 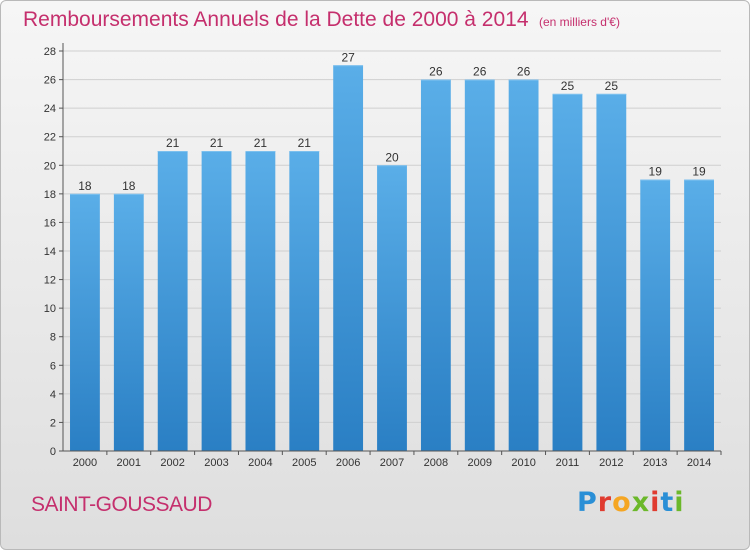 What do you see at coordinates (260, 463) in the screenshot?
I see `x-tick-label: 2004` at bounding box center [260, 463].